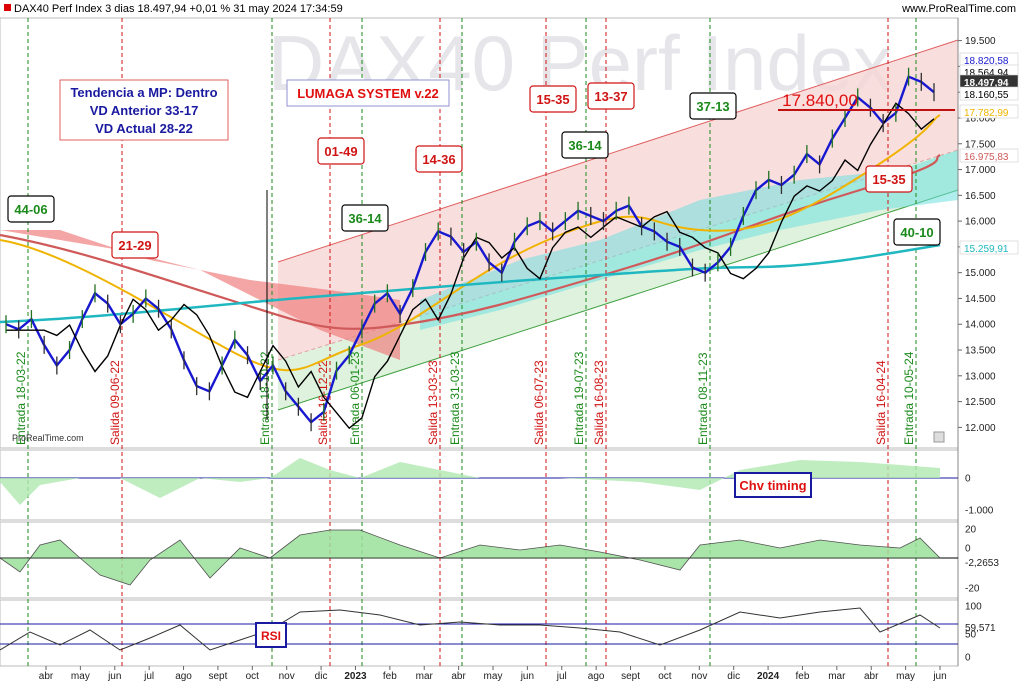  Describe the element at coordinates (321, 676) in the screenshot. I see `x-tick-label: dic` at that location.